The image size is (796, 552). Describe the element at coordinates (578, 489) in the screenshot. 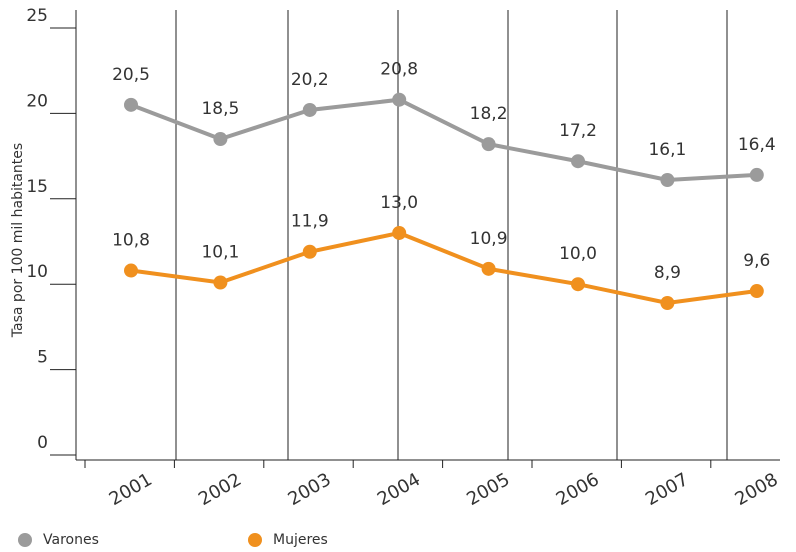

I see `x-tick-label: 2006` at that location.